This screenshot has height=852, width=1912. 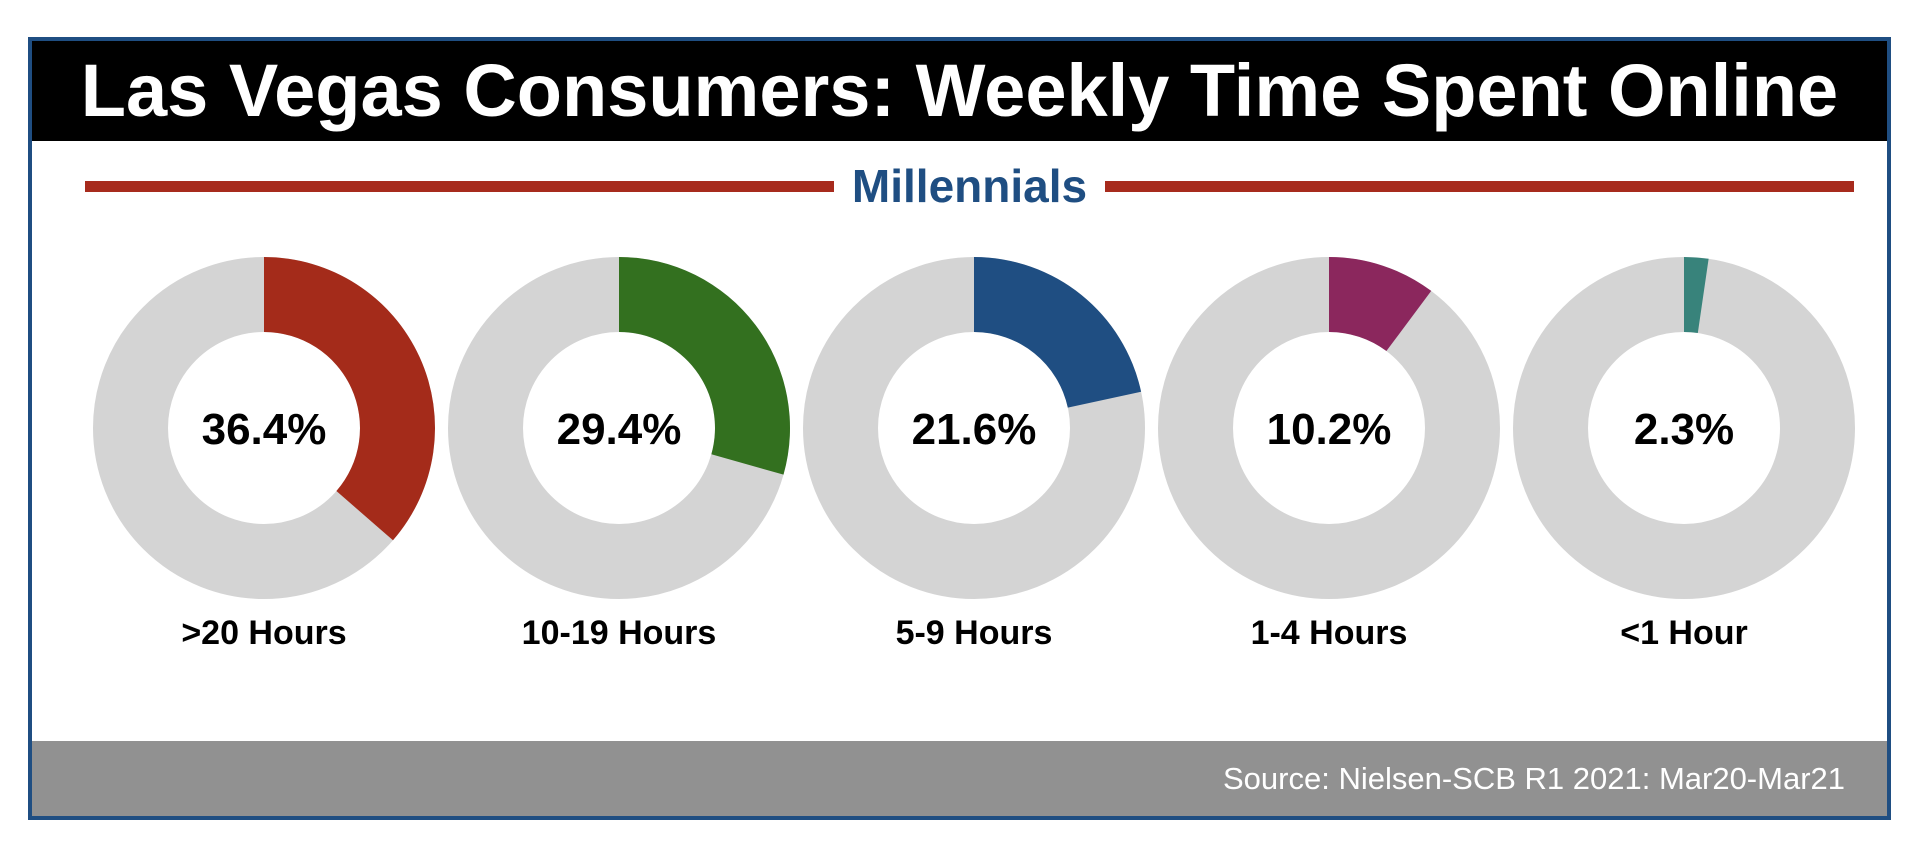 I want to click on donut-2: 29.4% 10-19 Hours, so click(x=619, y=454).